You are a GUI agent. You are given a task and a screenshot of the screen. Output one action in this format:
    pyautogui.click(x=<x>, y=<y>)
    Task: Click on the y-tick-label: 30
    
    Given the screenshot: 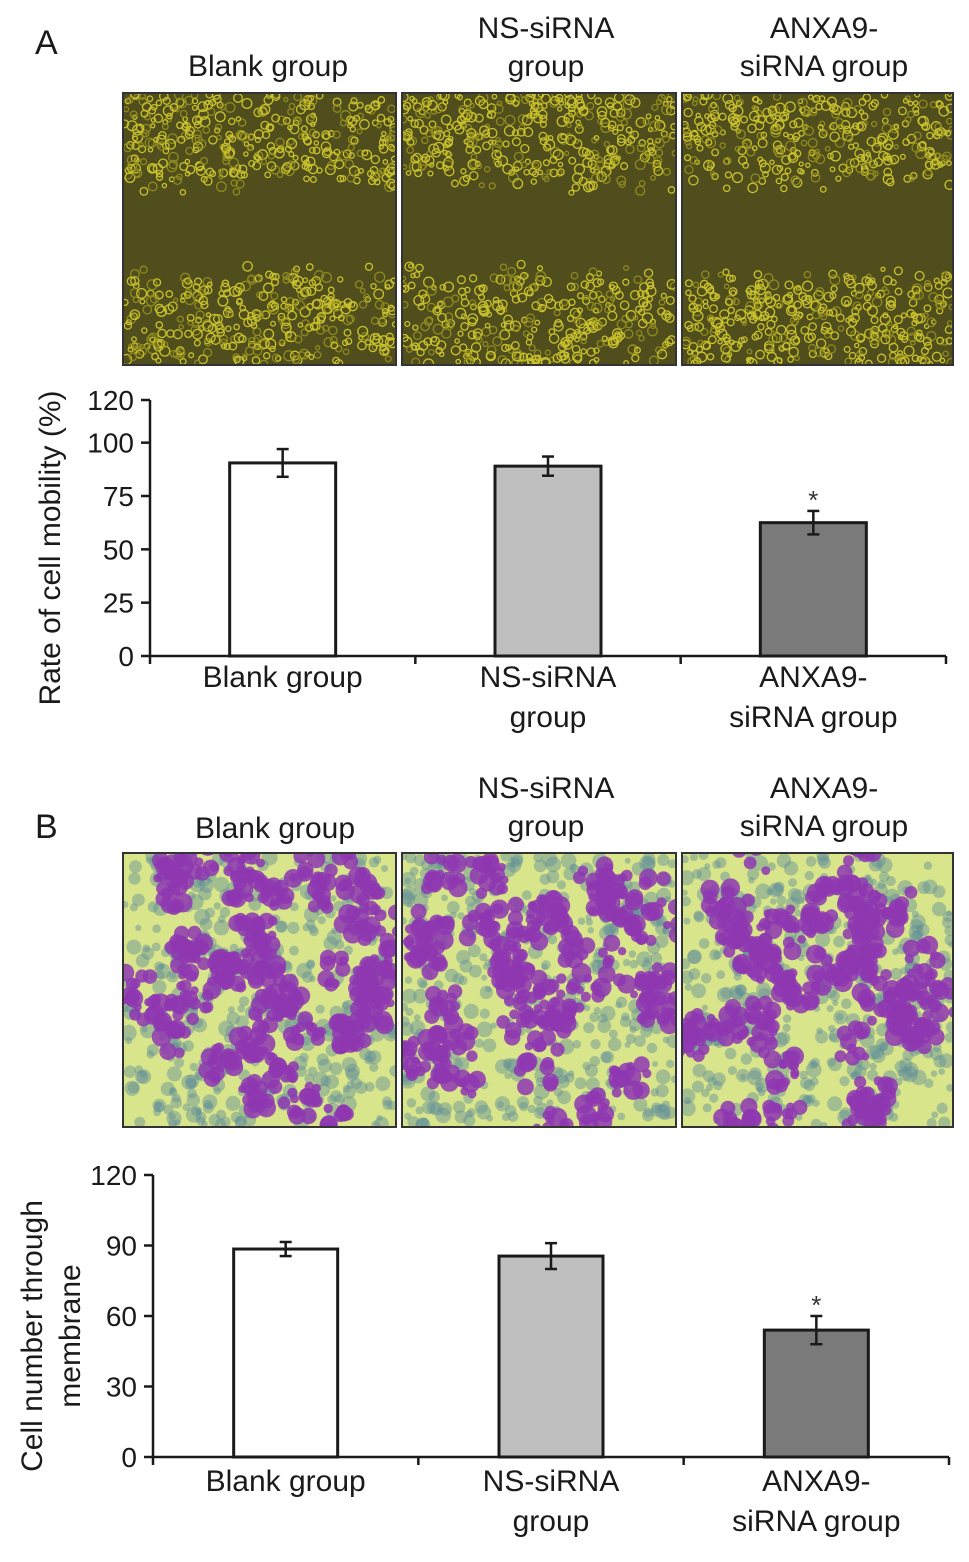 What is the action you would take?
    pyautogui.click(x=121, y=1387)
    